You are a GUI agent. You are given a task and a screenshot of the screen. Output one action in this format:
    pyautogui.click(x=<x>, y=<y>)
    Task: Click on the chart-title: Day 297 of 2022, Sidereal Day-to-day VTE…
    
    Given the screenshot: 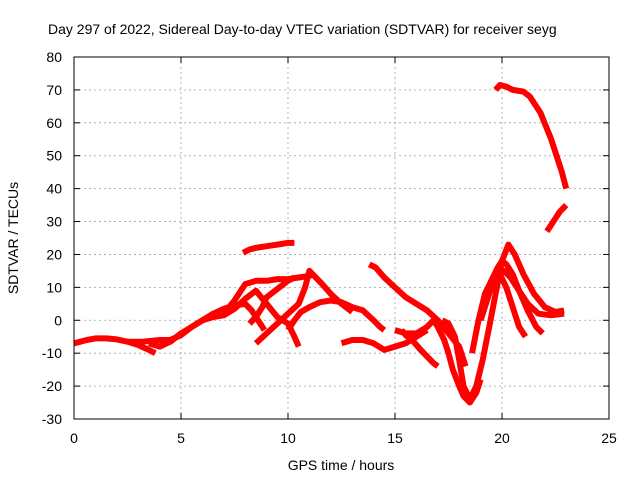 What is the action you would take?
    pyautogui.click(x=302, y=29)
    